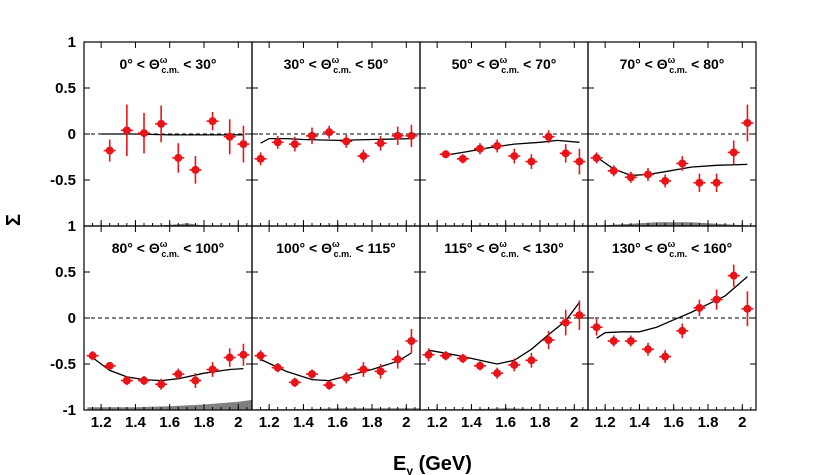 The width and height of the screenshot is (830, 475). Describe the element at coordinates (72, 226) in the screenshot. I see `y-tick-label: 1` at that location.